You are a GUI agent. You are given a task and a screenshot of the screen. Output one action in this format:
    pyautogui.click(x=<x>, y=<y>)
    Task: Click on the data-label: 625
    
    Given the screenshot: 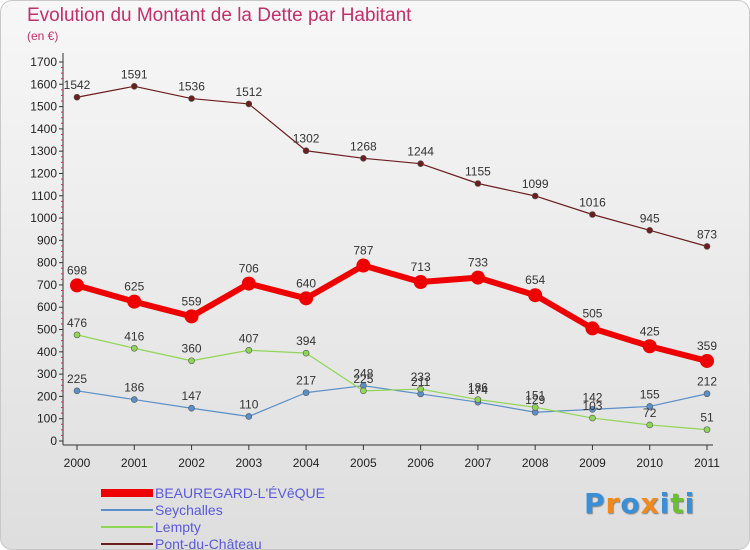 What is the action you would take?
    pyautogui.click(x=134, y=287)
    